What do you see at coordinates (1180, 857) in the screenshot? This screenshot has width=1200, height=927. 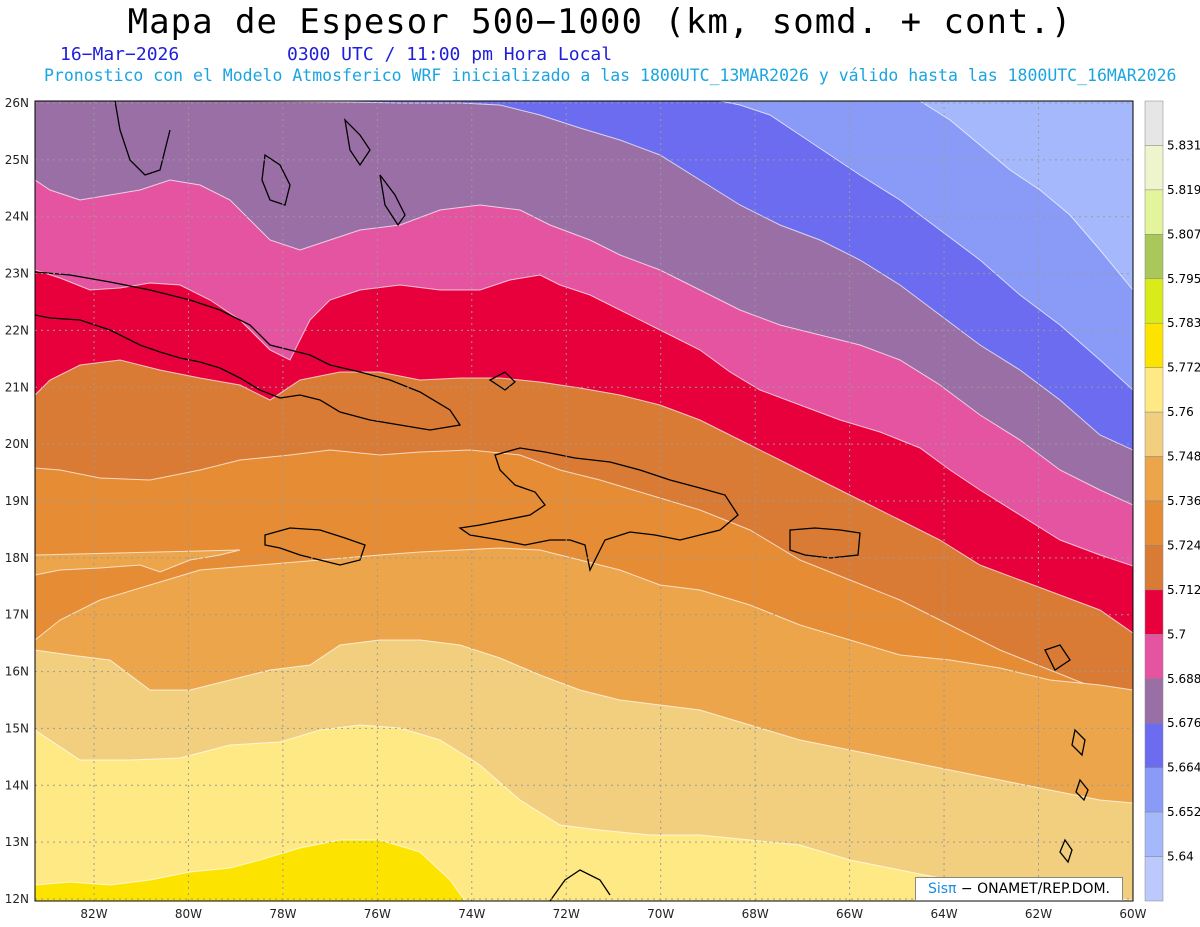 I see `colorbar-label: 5.64` at bounding box center [1180, 857].